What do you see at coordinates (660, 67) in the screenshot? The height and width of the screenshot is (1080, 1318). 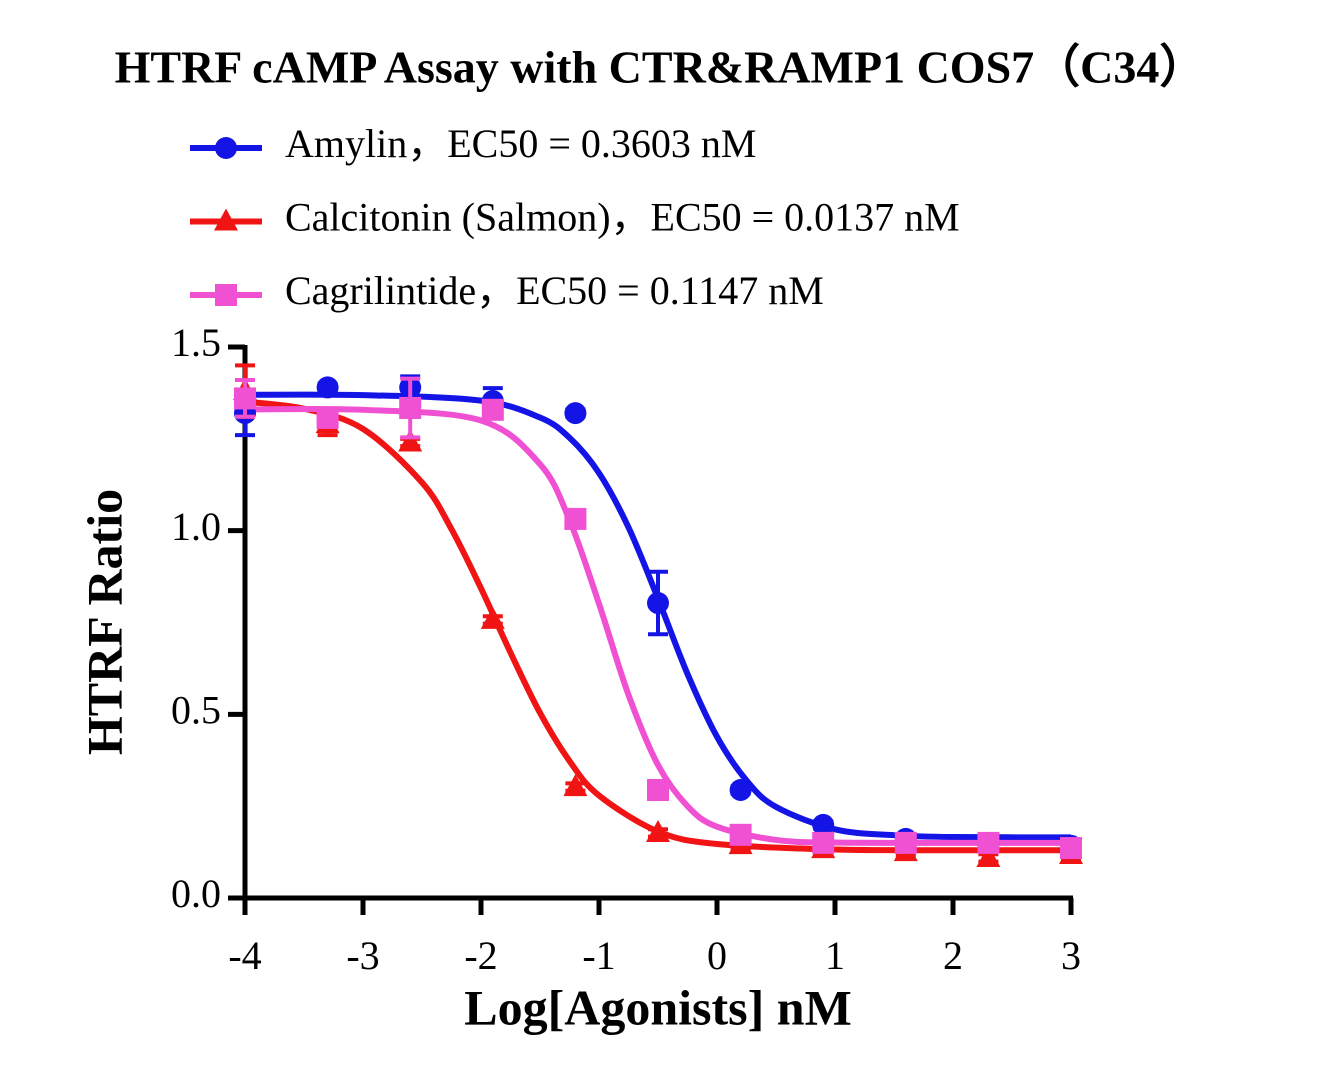 I see `chart-title: HTRF cAMP Assay with CTR&RAMP1 COS7（C34）` at bounding box center [660, 67].